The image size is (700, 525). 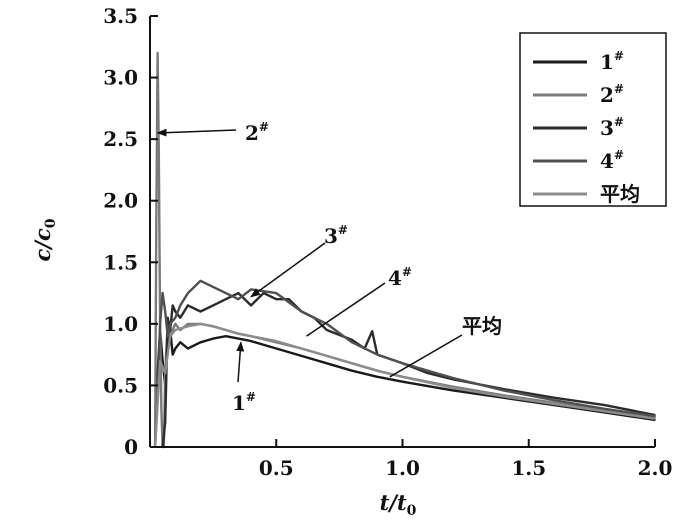 I want to click on annotation-label-3: 4#, so click(x=400, y=277).